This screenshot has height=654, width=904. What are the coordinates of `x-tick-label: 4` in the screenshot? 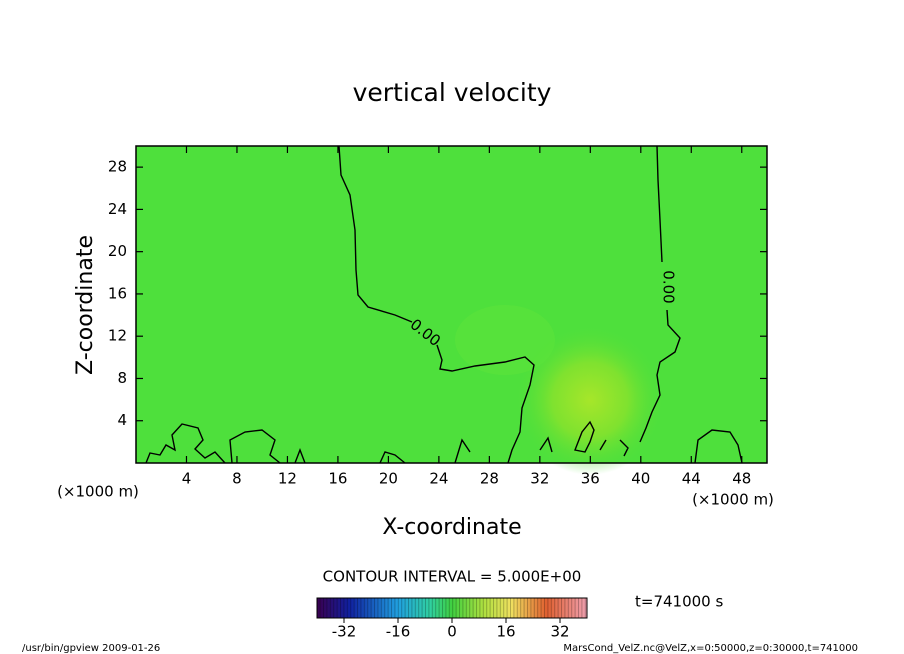 It's located at (187, 479).